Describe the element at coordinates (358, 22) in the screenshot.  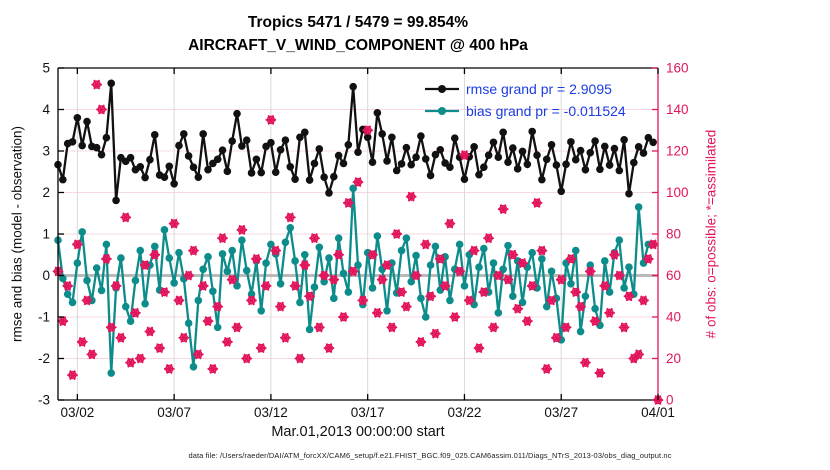
I see `chart-title-line1: Tropics 5471 / 5479 = 99.854%` at that location.